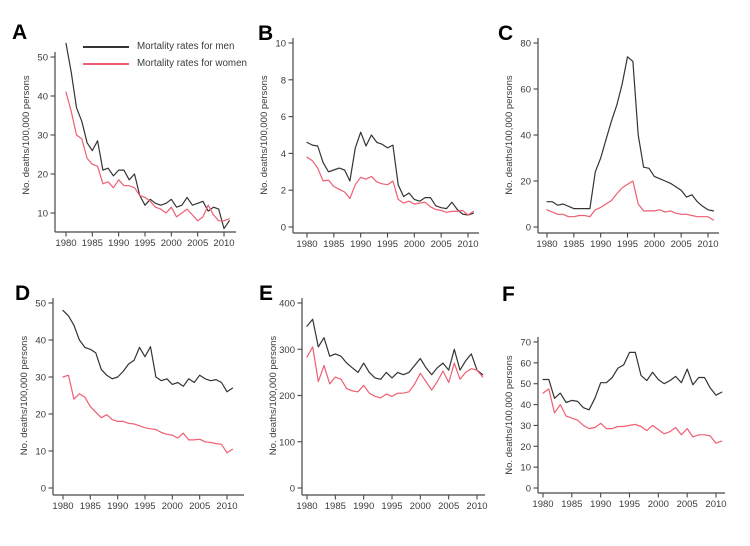 The width and height of the screenshot is (750, 546). I want to click on y-tick-label: 400, so click(287, 304).